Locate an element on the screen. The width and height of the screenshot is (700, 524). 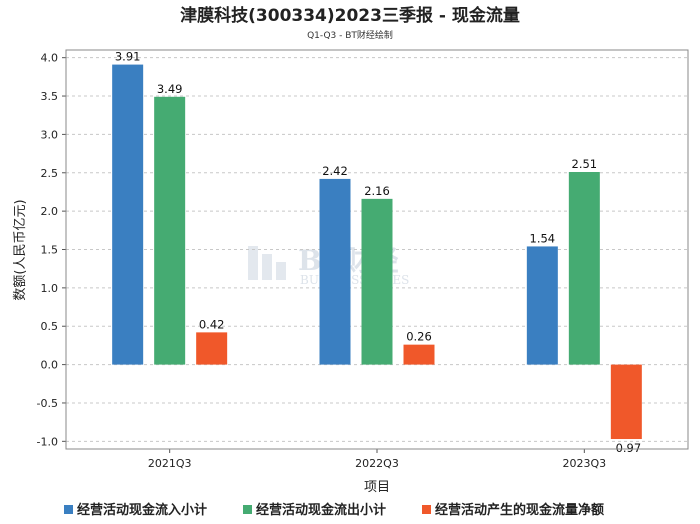
y-tick-label: 4.0 is located at coordinates (50, 58).